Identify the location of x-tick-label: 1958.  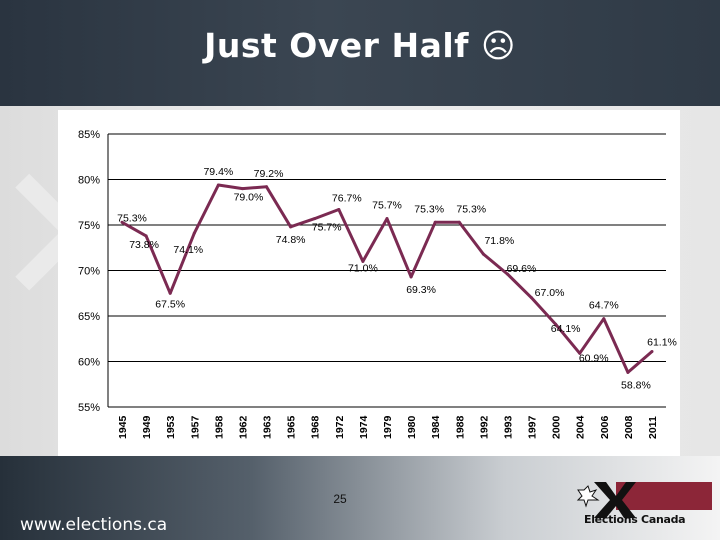
(219, 427).